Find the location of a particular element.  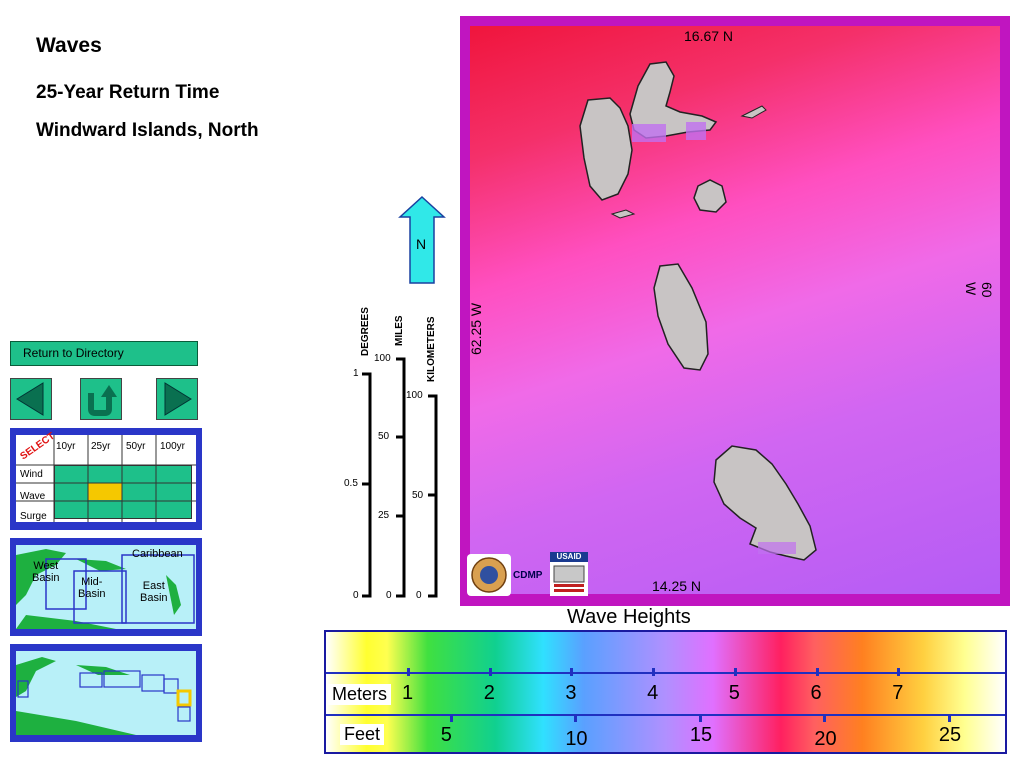

feet-tick-label: 5 is located at coordinates (446, 735).